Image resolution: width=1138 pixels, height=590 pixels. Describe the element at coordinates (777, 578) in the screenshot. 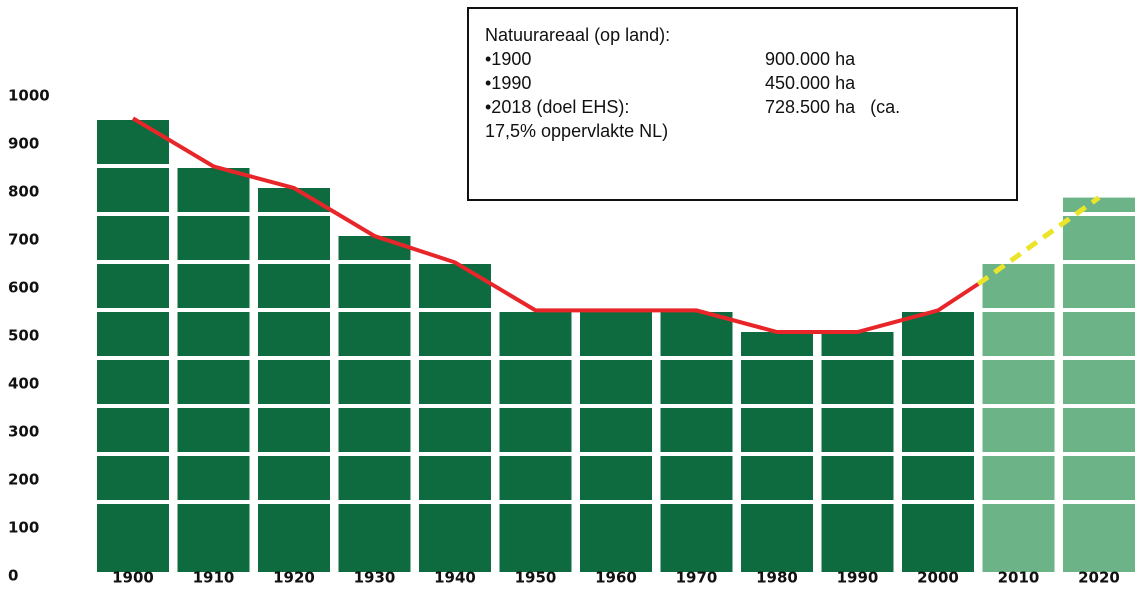

I see `x-tick-label: 1980` at that location.